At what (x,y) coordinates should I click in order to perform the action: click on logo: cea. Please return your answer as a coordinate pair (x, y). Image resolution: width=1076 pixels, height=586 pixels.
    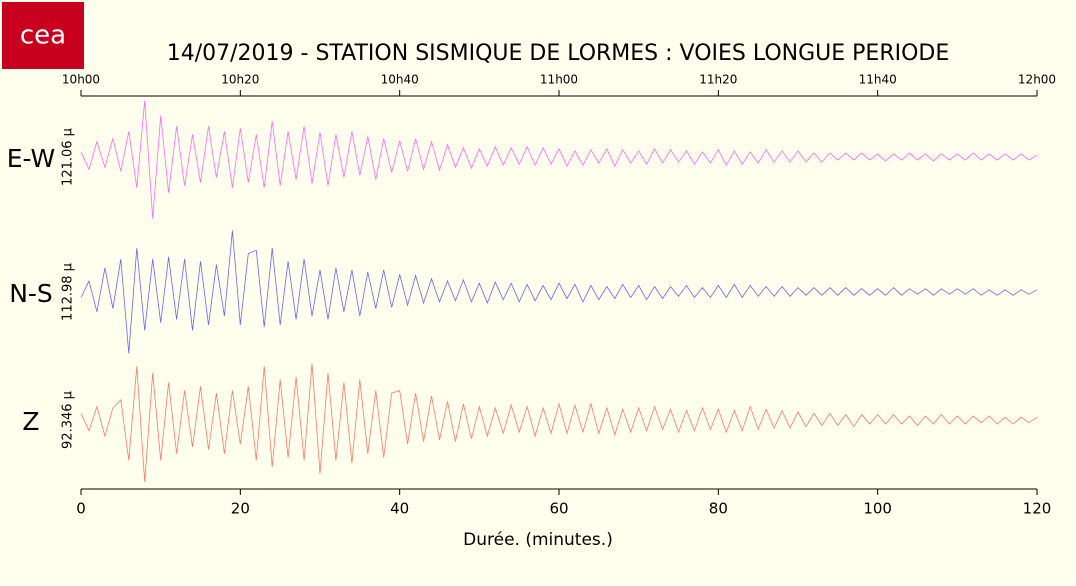
    Looking at the image, I should click on (43, 36).